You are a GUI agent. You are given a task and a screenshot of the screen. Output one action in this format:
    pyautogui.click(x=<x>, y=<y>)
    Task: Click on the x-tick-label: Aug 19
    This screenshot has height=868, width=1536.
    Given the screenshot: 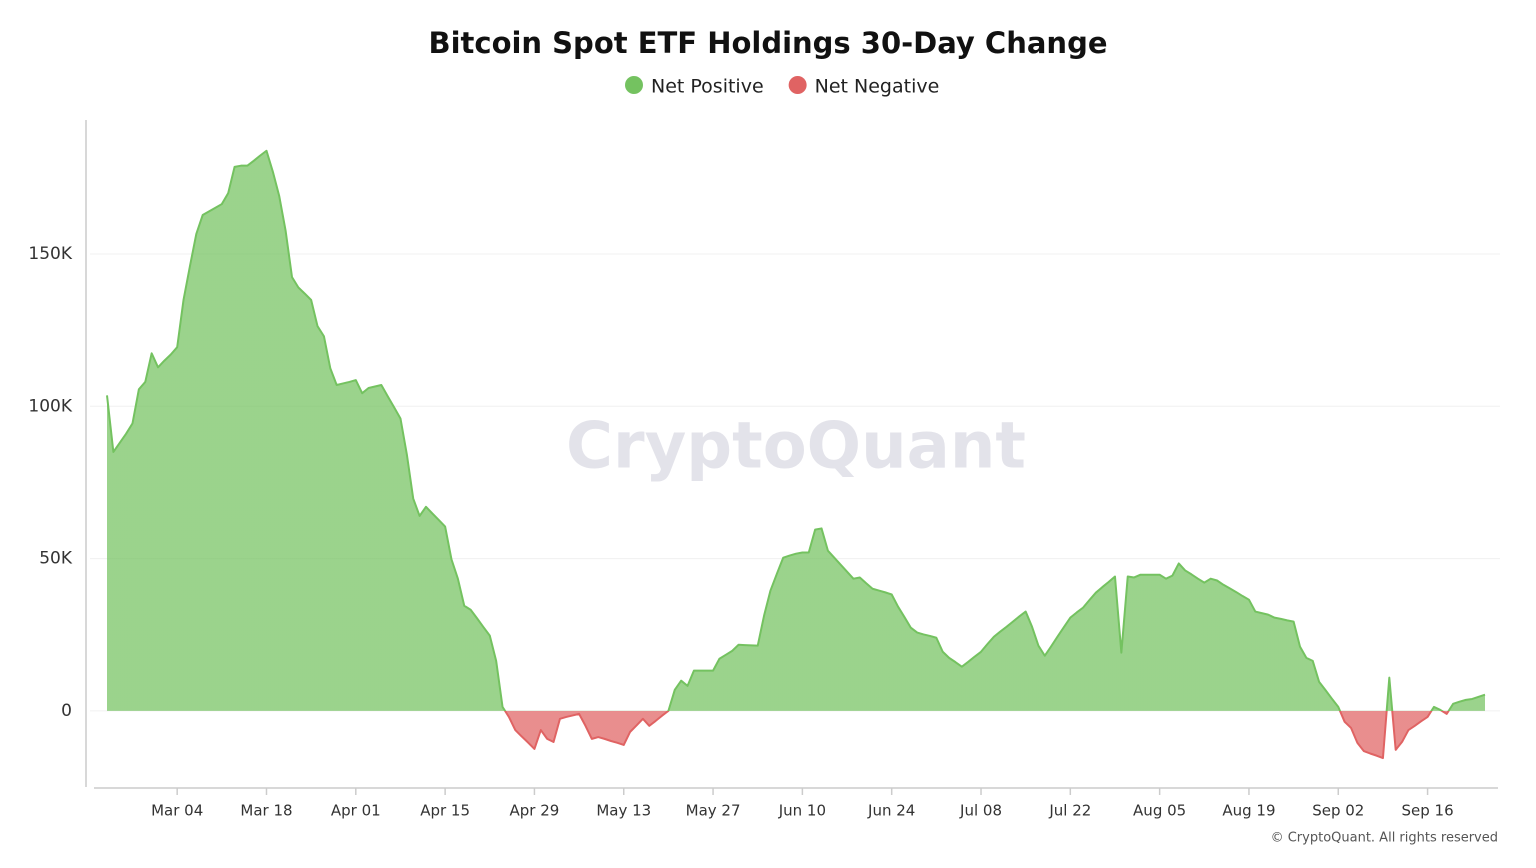 What is the action you would take?
    pyautogui.click(x=1248, y=811)
    